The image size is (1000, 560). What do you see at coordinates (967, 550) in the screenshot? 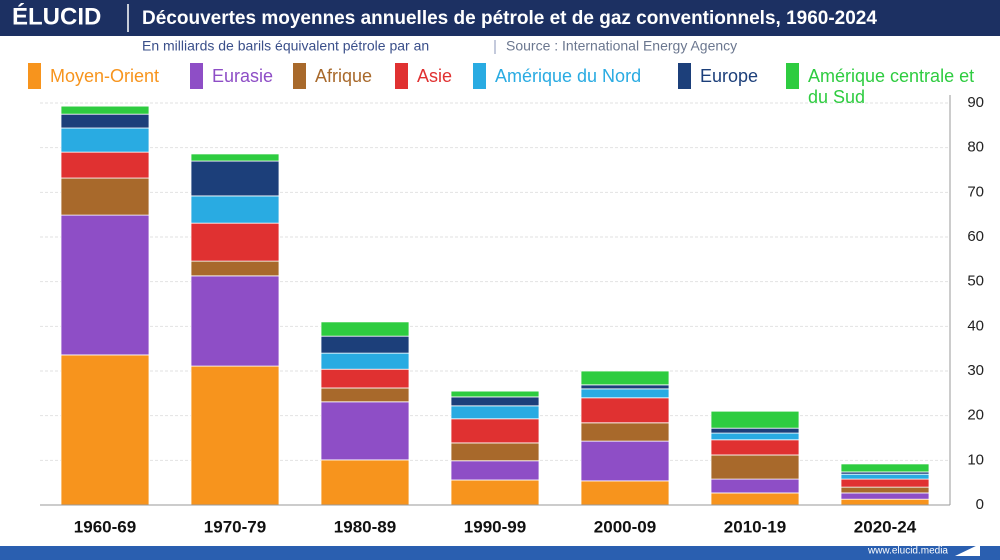
I see `logo-mark` at bounding box center [967, 550].